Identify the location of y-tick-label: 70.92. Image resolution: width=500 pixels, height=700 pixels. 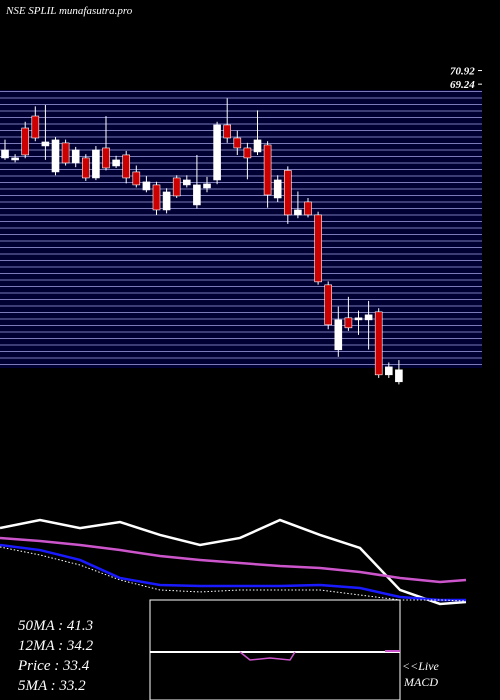
(462, 72).